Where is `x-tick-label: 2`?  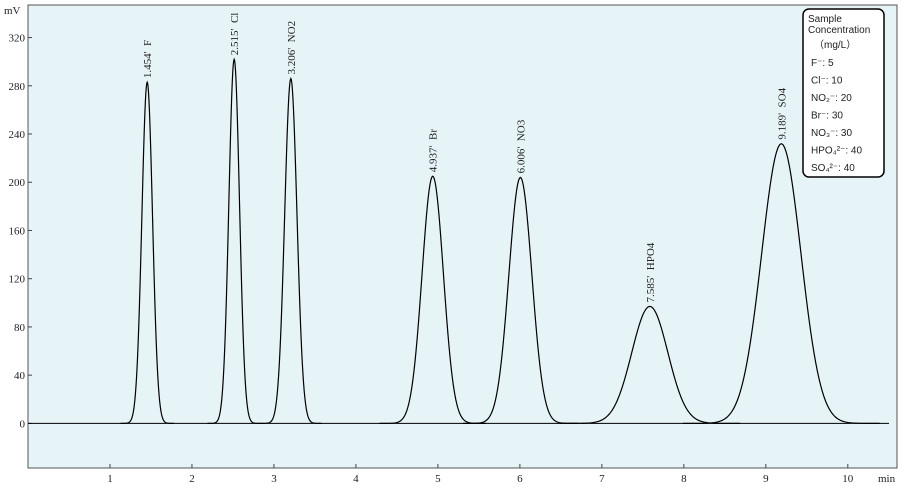 x-tick-label: 2 is located at coordinates (192, 479).